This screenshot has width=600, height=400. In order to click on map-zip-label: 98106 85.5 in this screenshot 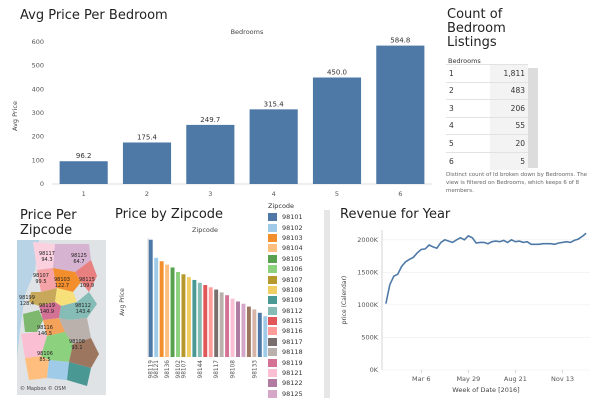, I will do `click(45, 357)`.